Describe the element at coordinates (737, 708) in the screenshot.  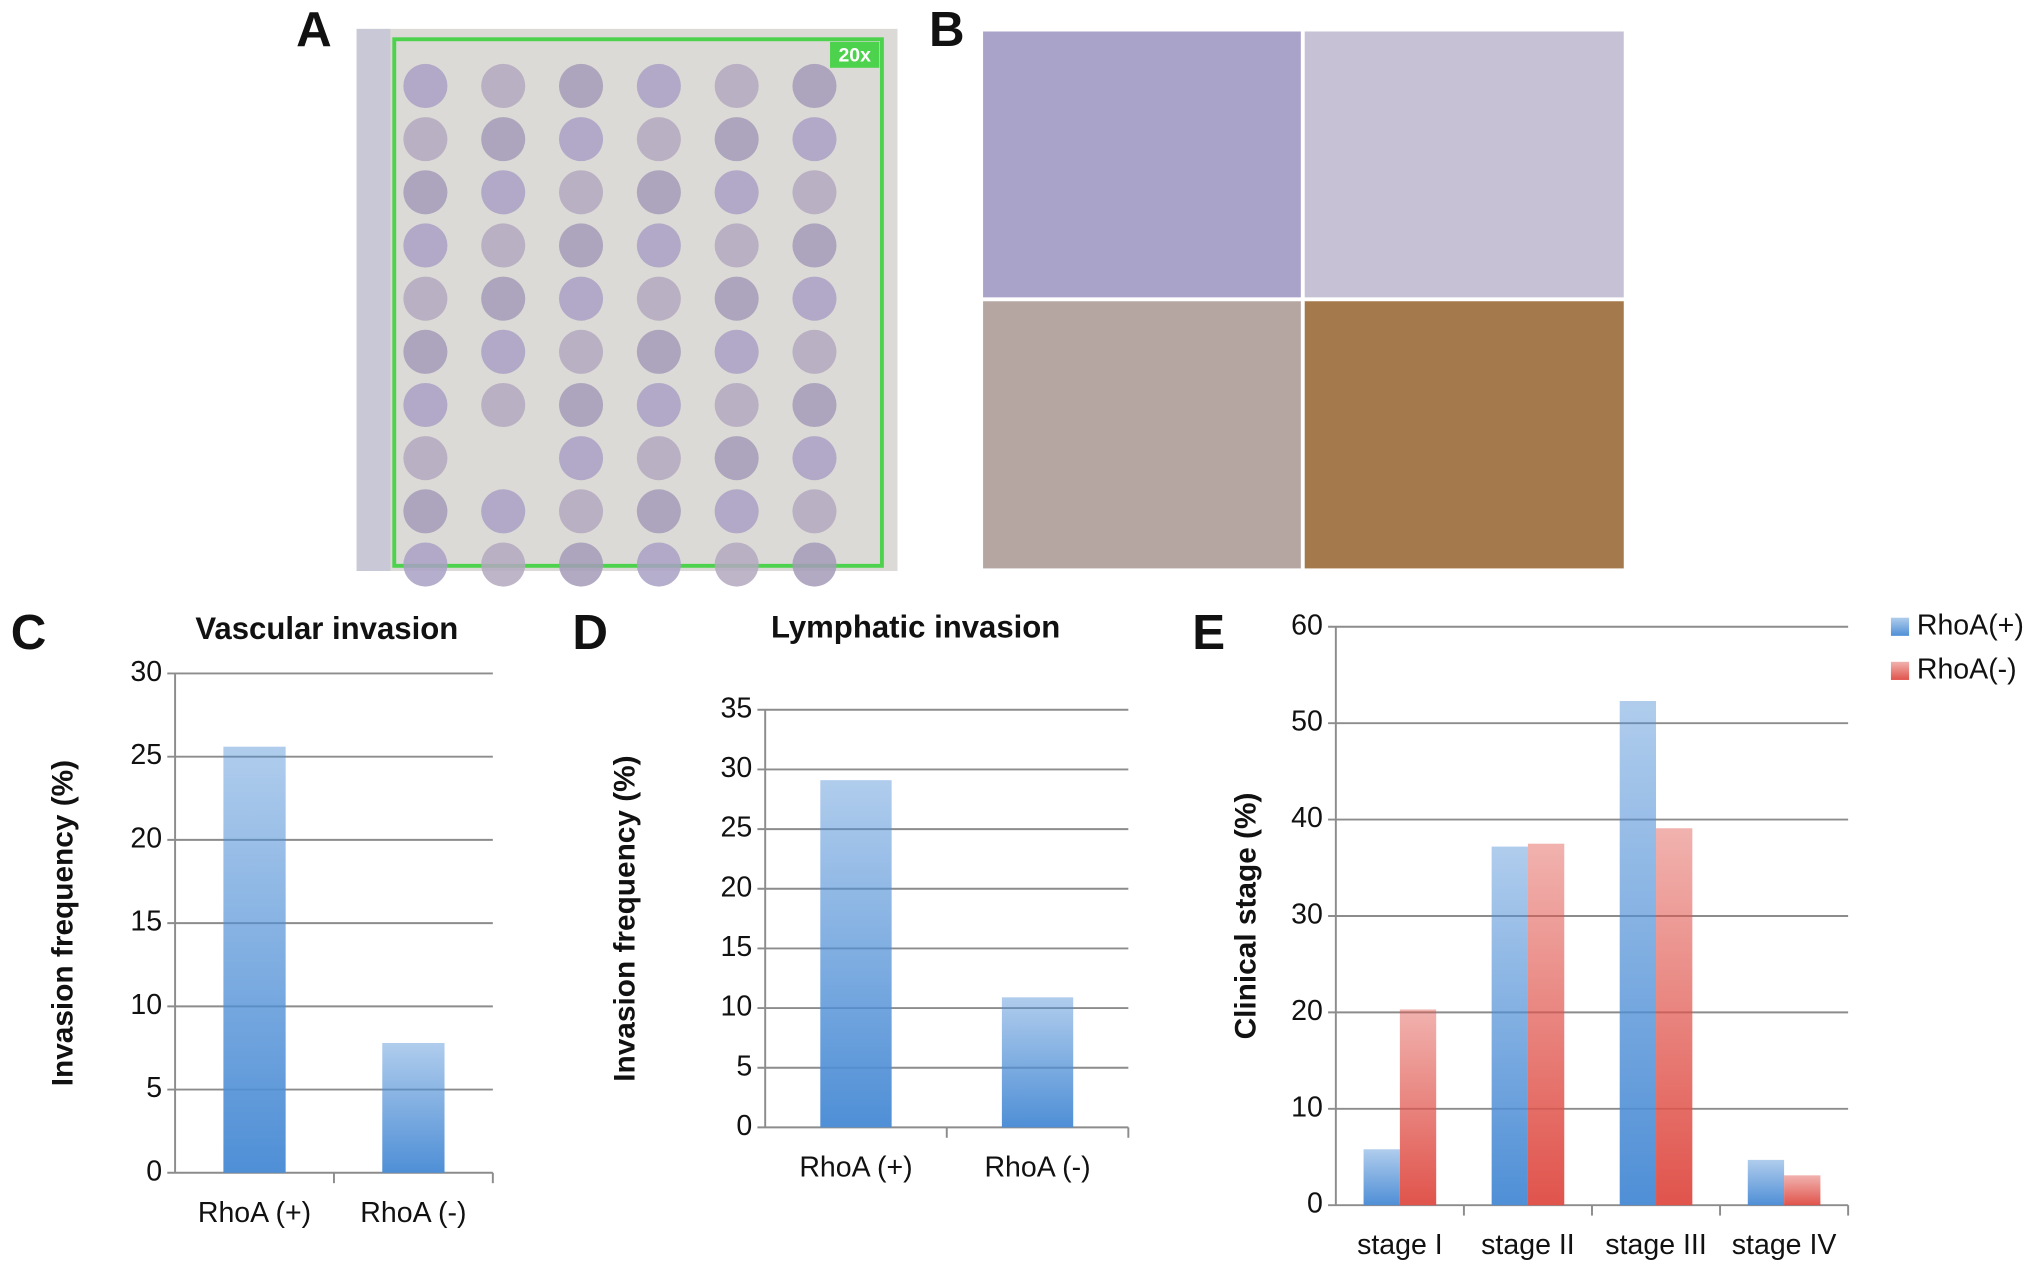
I see `y-tick-label: 35` at that location.